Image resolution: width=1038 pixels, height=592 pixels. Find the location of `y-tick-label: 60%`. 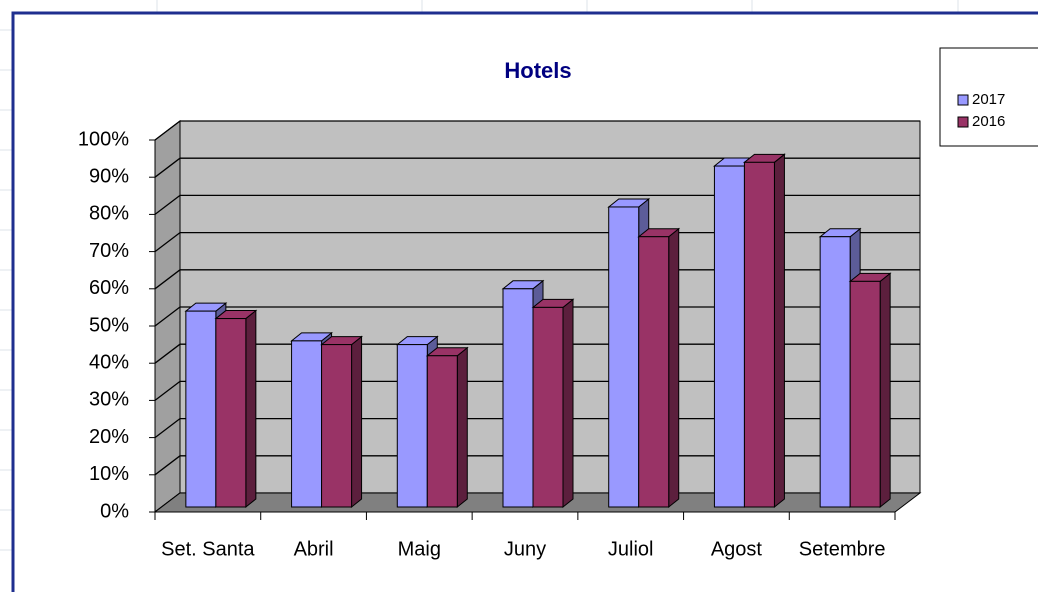

y-tick-label: 60% is located at coordinates (109, 288).